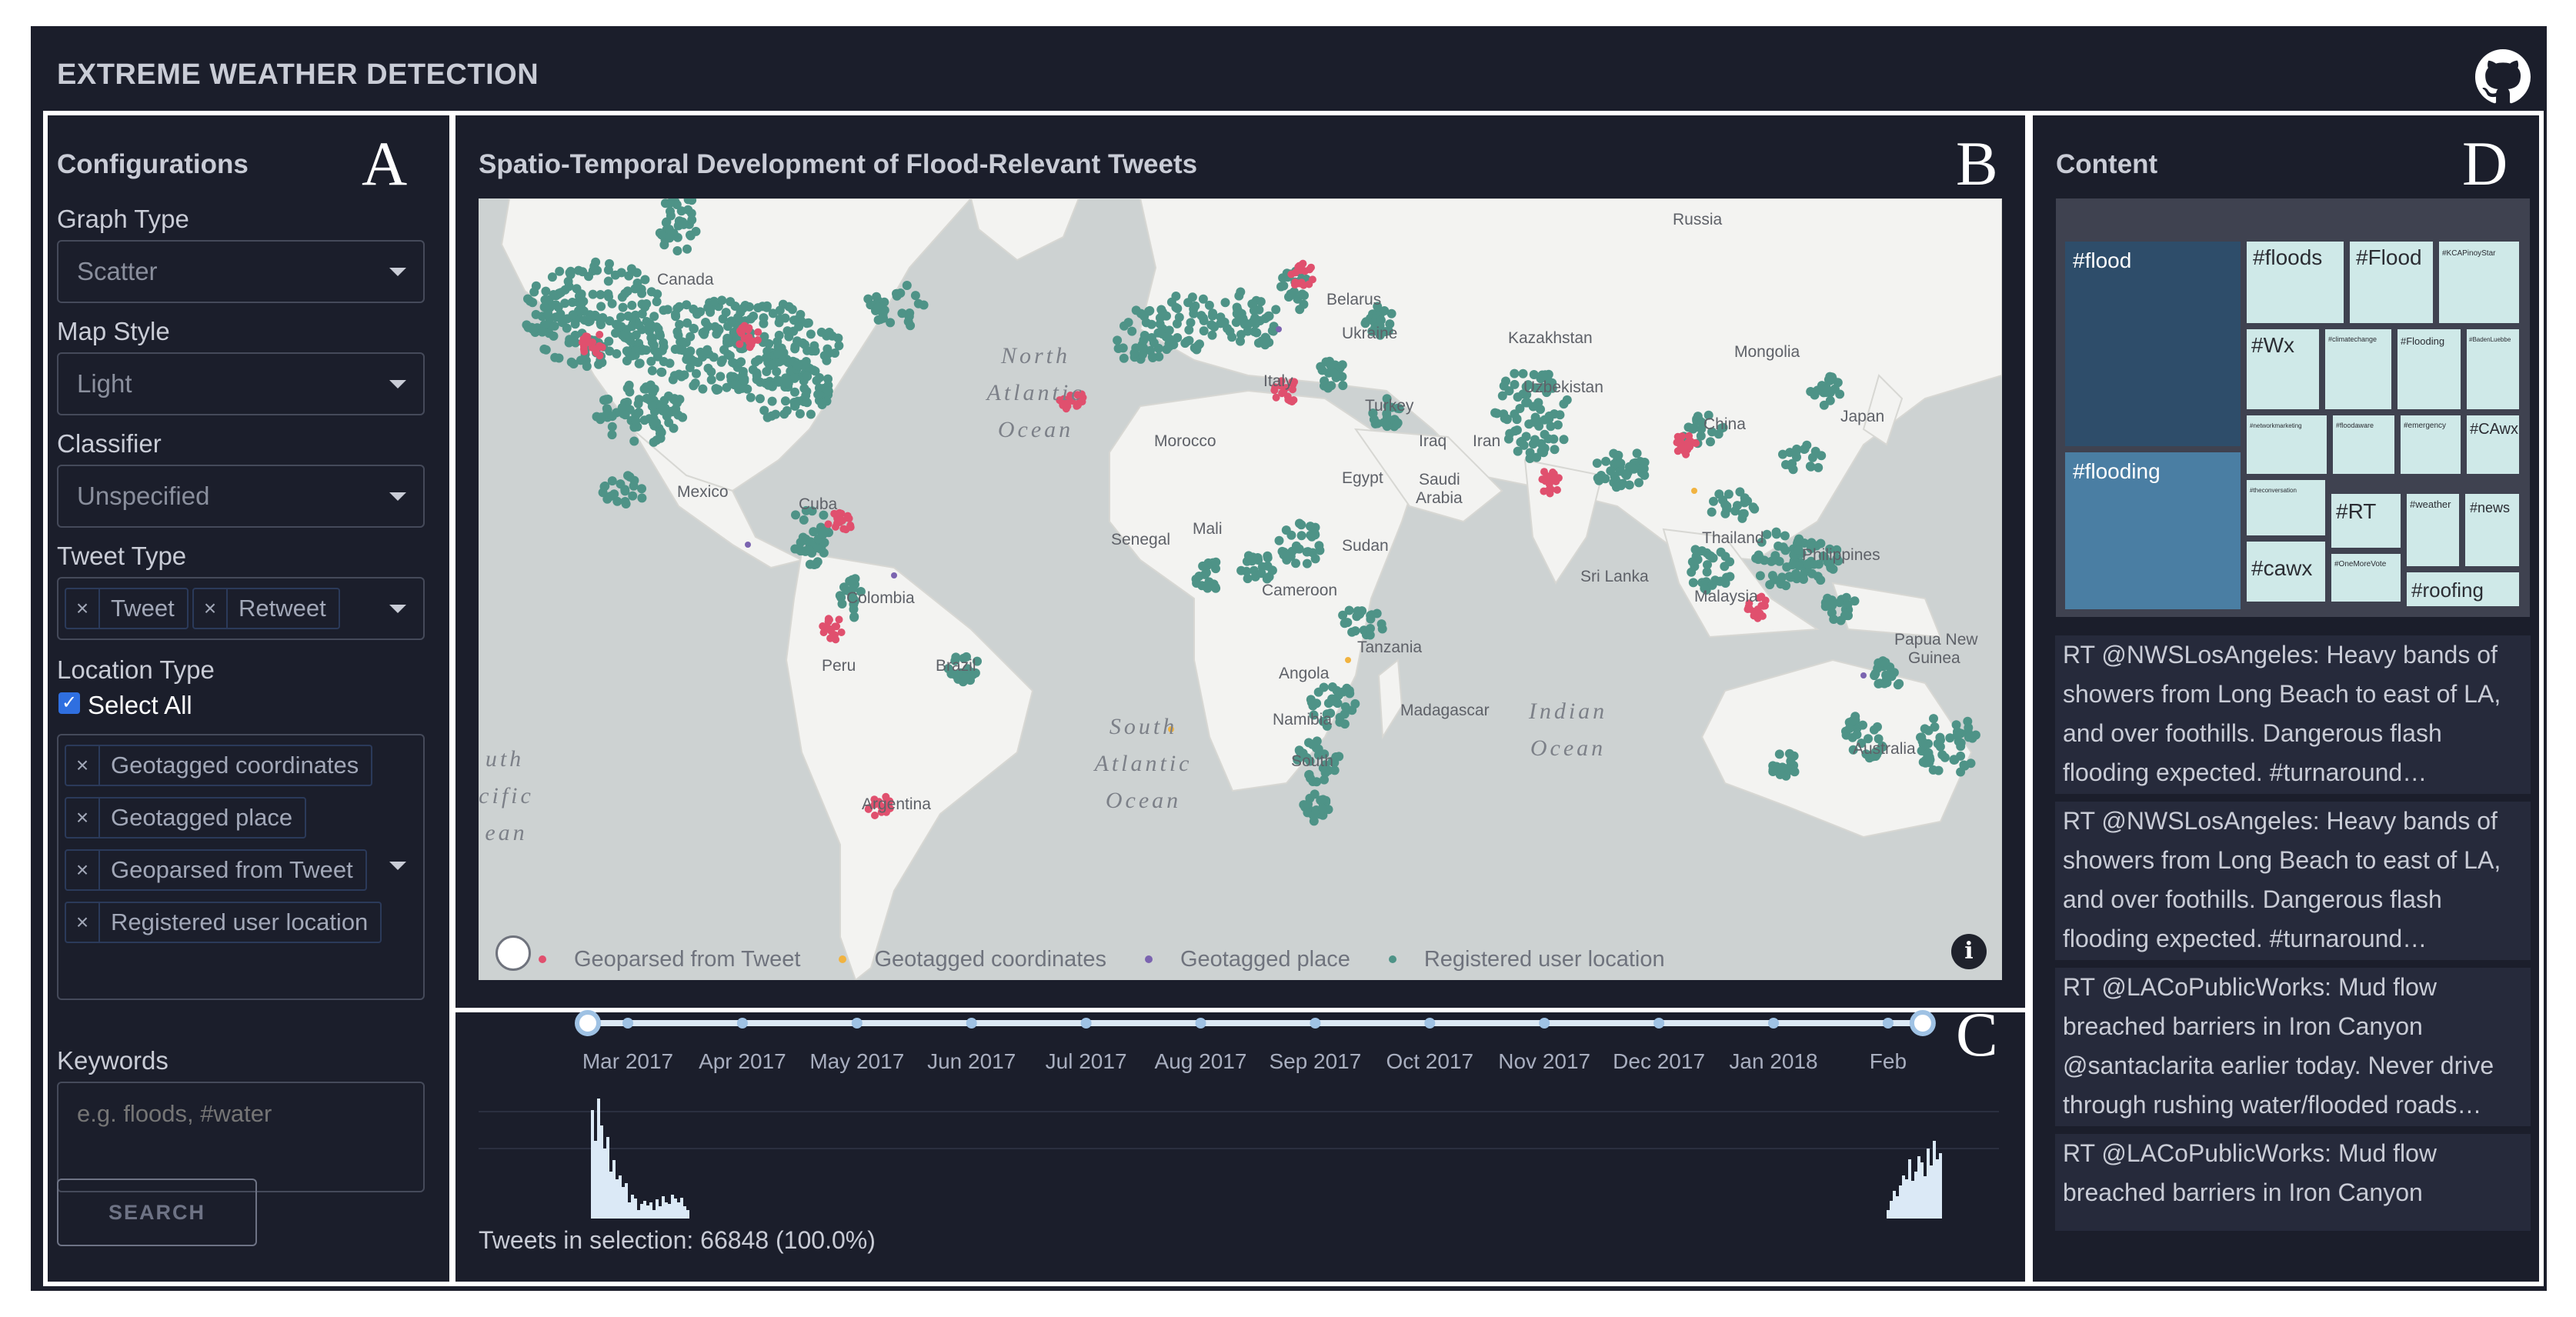 The height and width of the screenshot is (1317, 2576). What do you see at coordinates (2503, 77) in the screenshot?
I see `github-icon` at bounding box center [2503, 77].